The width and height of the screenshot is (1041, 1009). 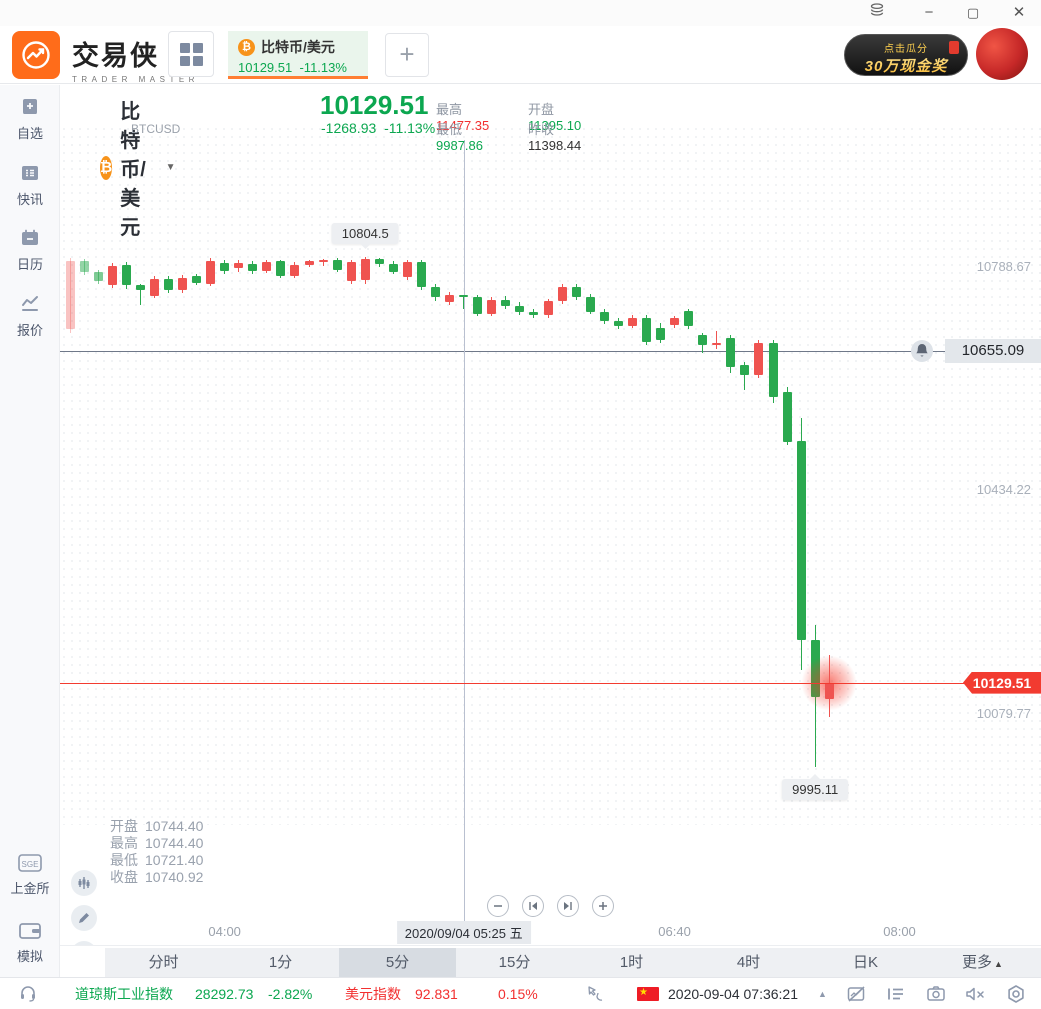 What do you see at coordinates (1016, 996) in the screenshot?
I see `settings-icon` at bounding box center [1016, 996].